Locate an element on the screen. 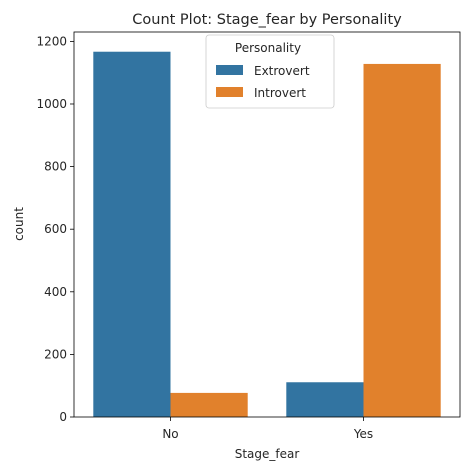  y-tick-label: 1000 is located at coordinates (51, 104).